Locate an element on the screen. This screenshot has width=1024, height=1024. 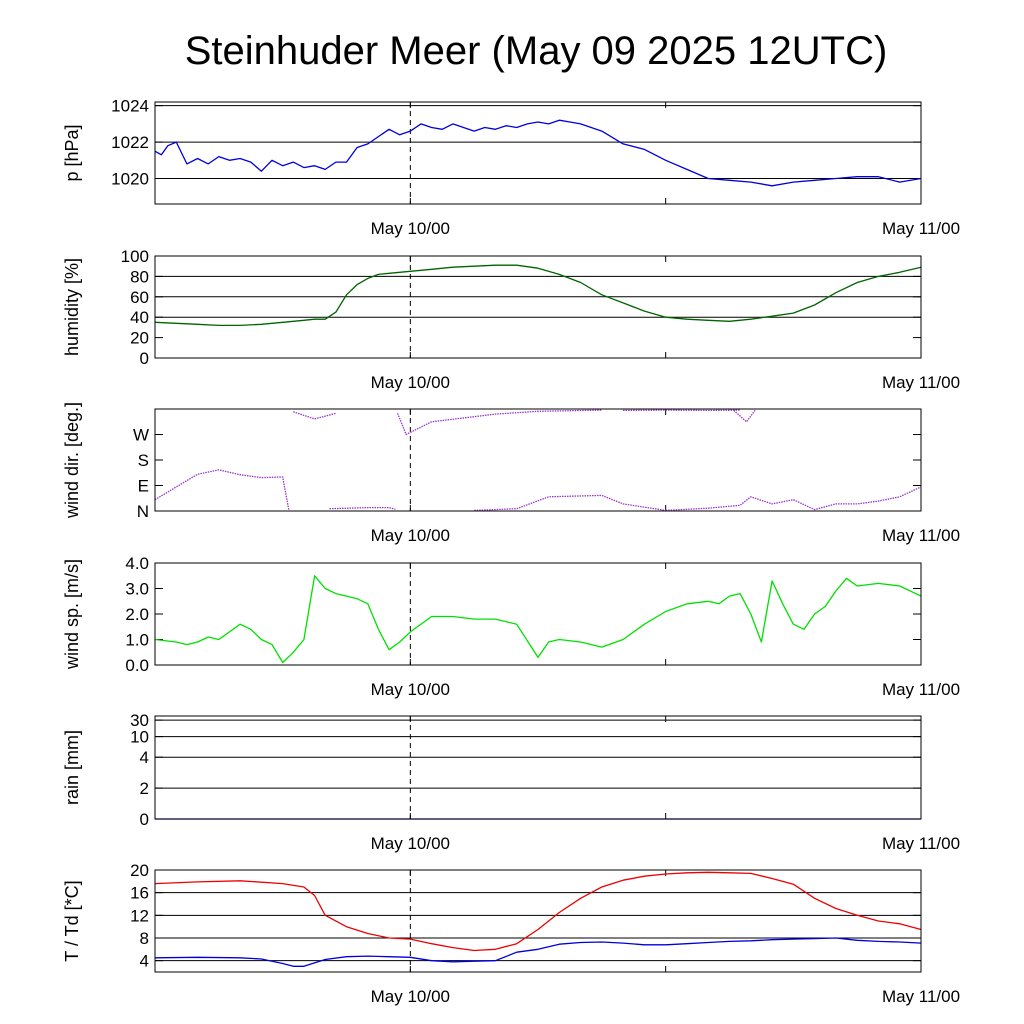
y-tick-label-4: W is located at coordinates (141, 435).